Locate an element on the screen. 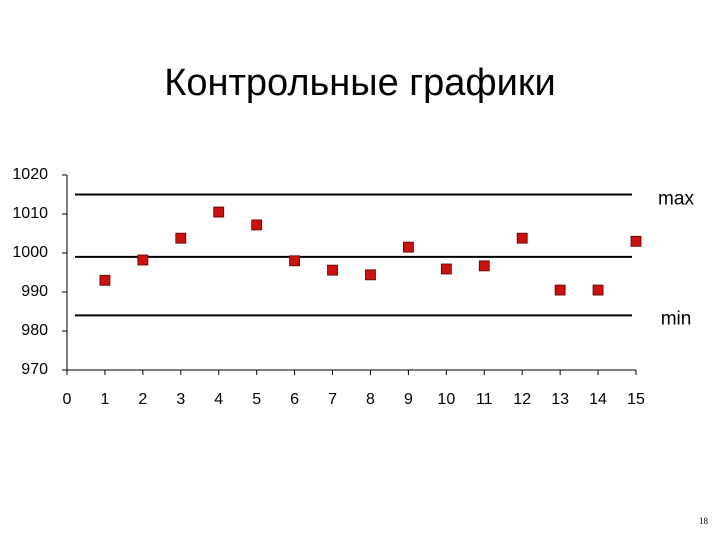 The image size is (720, 540). x-tick-label: 8 is located at coordinates (370, 399).